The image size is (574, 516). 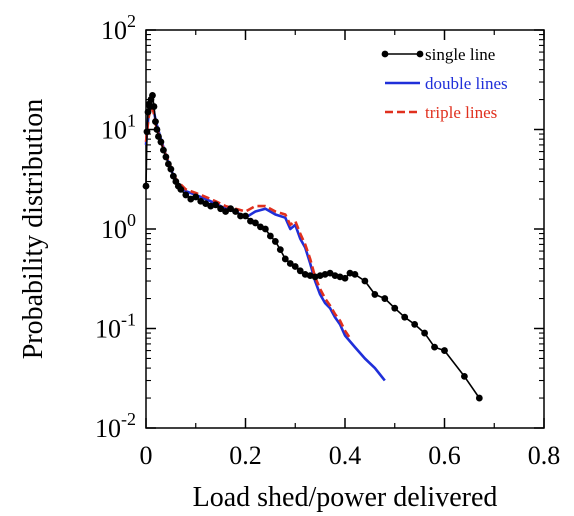 I want to click on legend-label: double lines, so click(x=466, y=83).